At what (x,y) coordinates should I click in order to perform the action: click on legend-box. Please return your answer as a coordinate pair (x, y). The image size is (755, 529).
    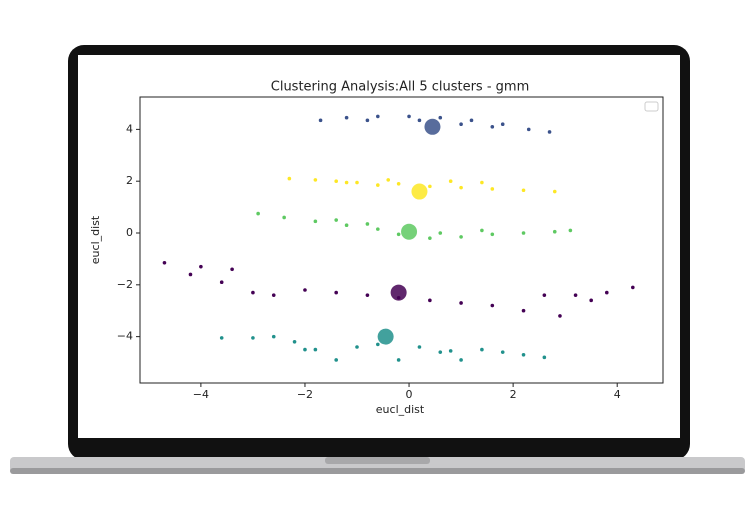
    Looking at the image, I should click on (651, 106).